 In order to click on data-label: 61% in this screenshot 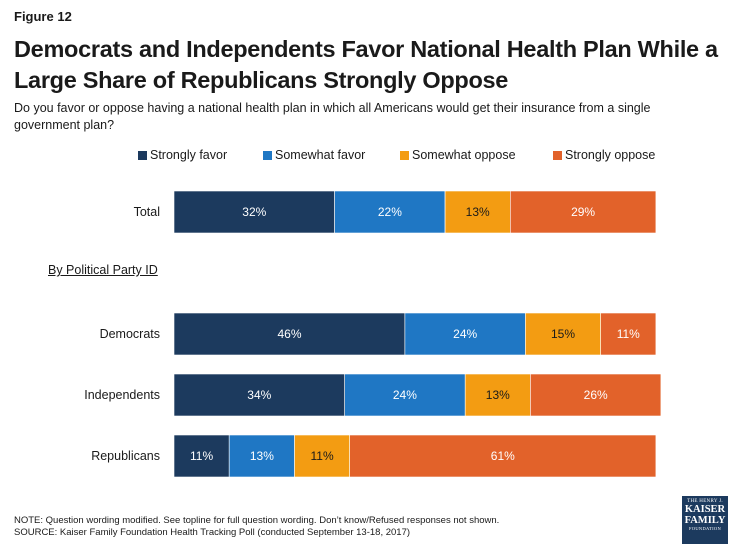, I will do `click(503, 456)`.